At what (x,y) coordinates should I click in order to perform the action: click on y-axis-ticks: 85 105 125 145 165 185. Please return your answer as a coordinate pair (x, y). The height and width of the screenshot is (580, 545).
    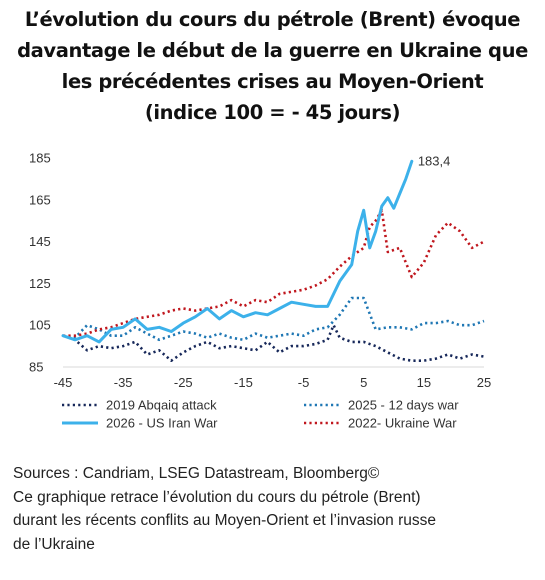
    Looking at the image, I should click on (40, 263).